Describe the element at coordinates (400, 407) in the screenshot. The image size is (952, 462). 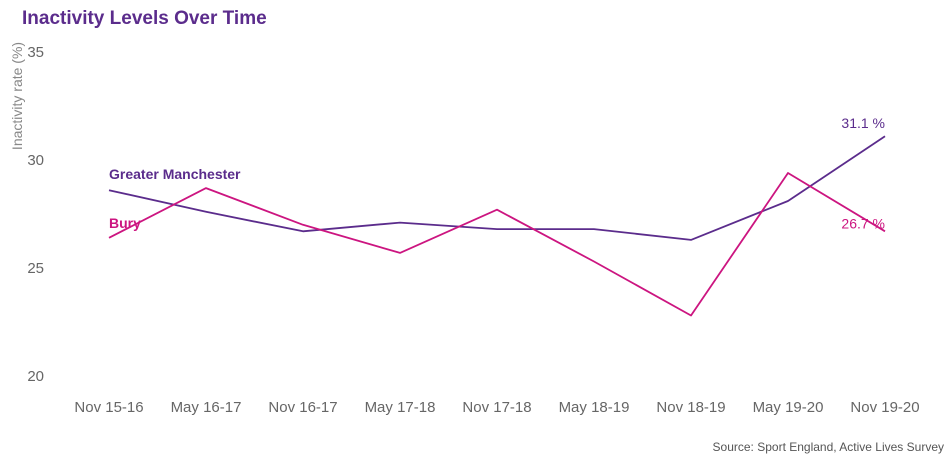
I see `x-tick-label: May 17-18` at that location.